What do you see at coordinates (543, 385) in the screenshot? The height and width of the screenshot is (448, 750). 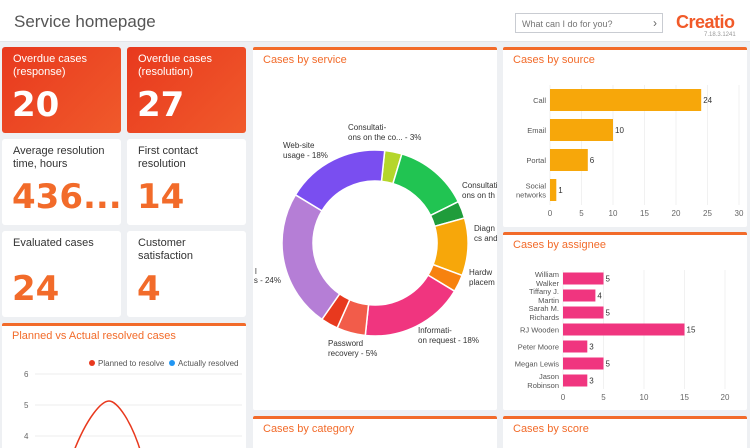 I see `category-label: Robinson` at bounding box center [543, 385].